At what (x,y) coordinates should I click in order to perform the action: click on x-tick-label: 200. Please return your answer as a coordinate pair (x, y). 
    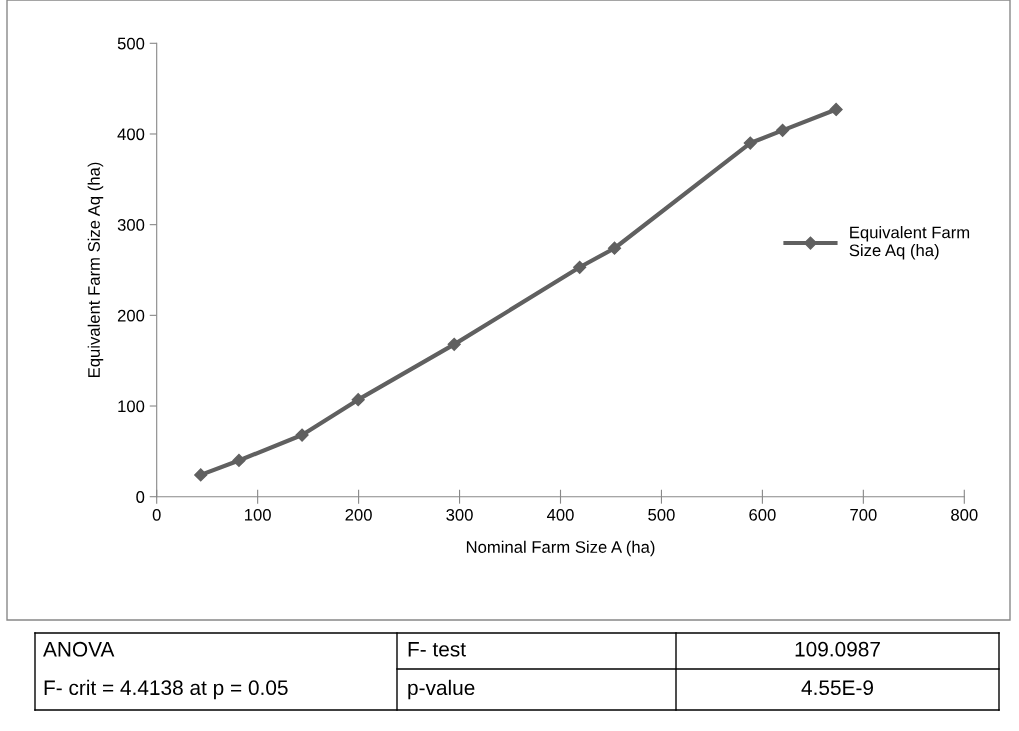
    Looking at the image, I should click on (358, 514).